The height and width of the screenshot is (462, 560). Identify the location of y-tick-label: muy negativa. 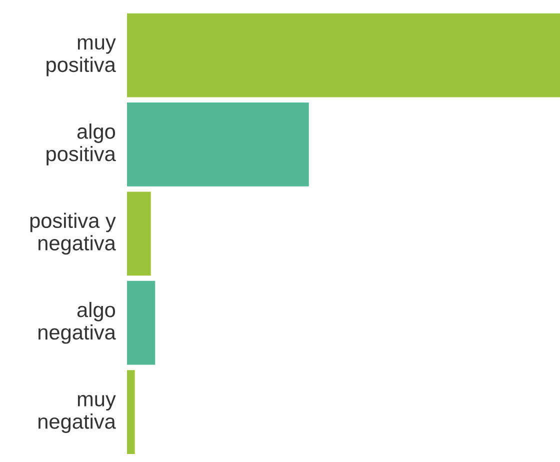
(77, 414).